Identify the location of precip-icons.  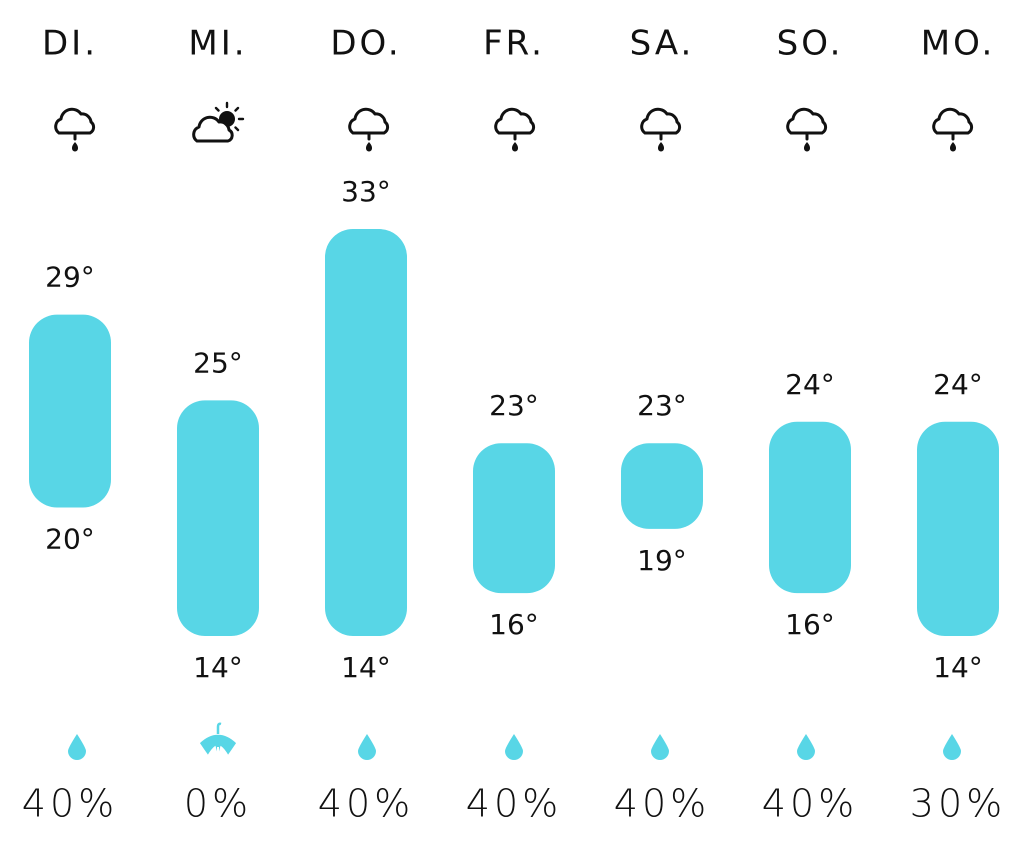
(514, 741).